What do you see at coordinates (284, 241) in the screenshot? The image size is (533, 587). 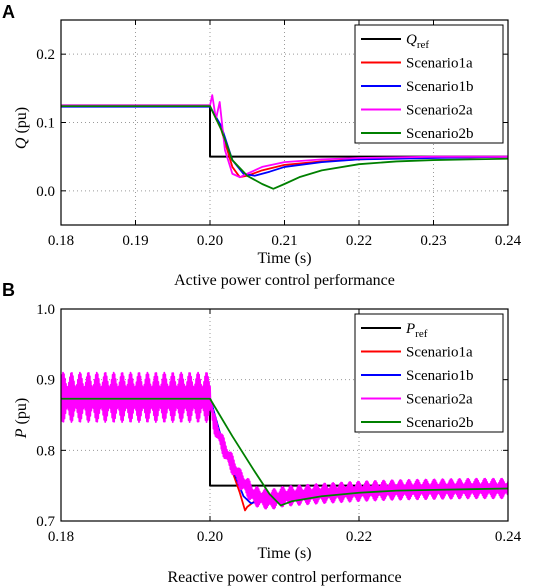 I see `x-tick-label: 0.21` at bounding box center [284, 241].